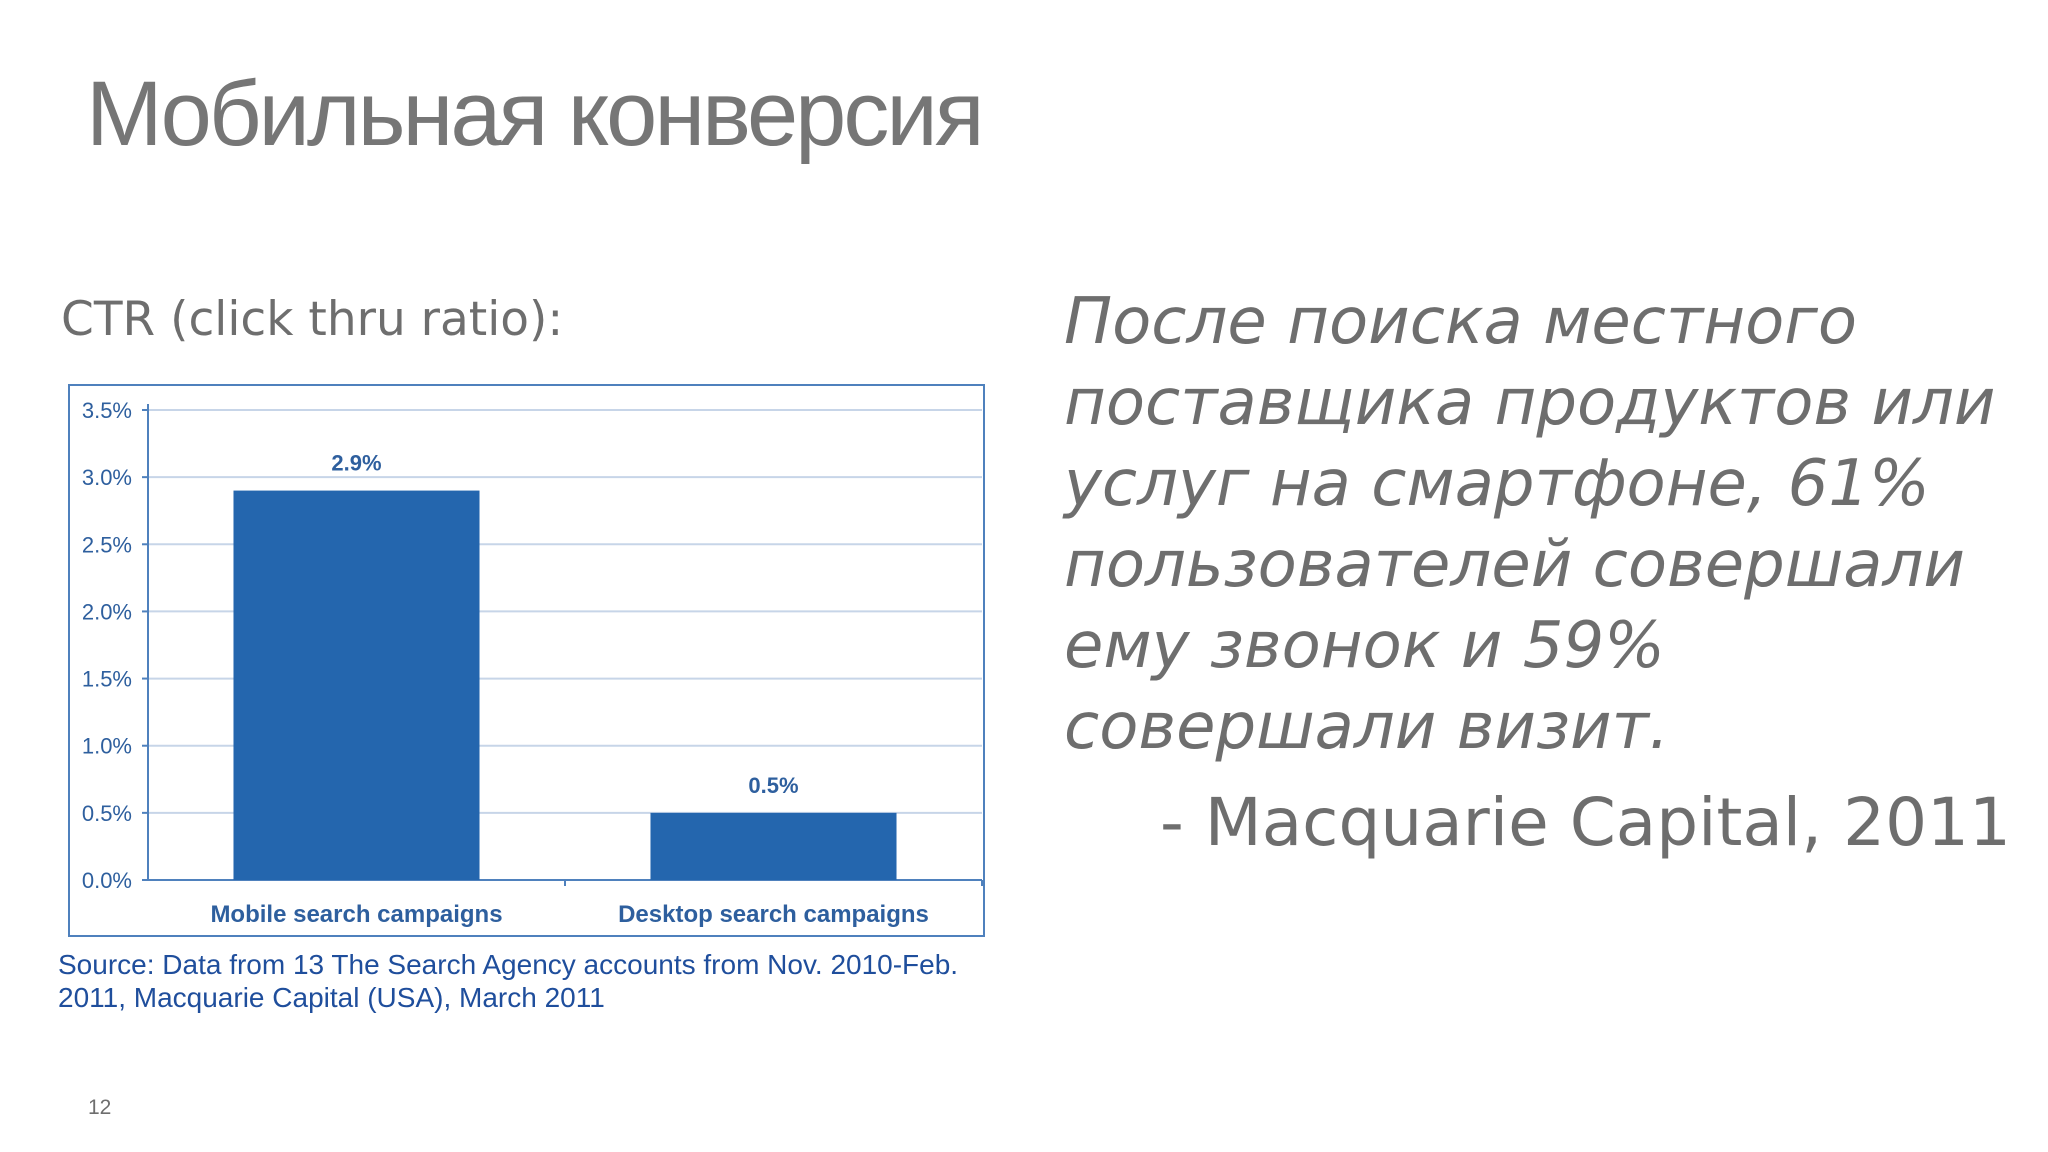 The image size is (2048, 1152). What do you see at coordinates (107, 477) in the screenshot?
I see `y-tick-label: 3.0%` at bounding box center [107, 477].